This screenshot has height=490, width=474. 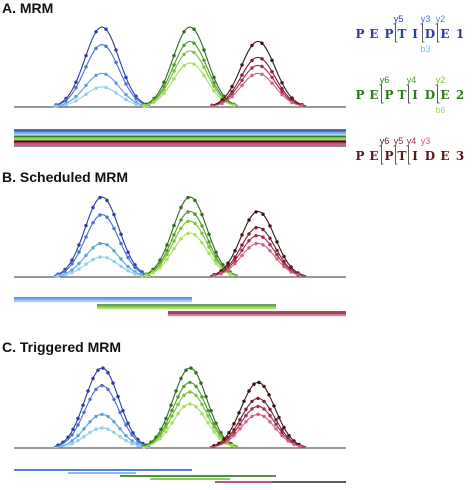 What do you see at coordinates (415, 34) in the screenshot?
I see `sequence-letter: I` at bounding box center [415, 34].